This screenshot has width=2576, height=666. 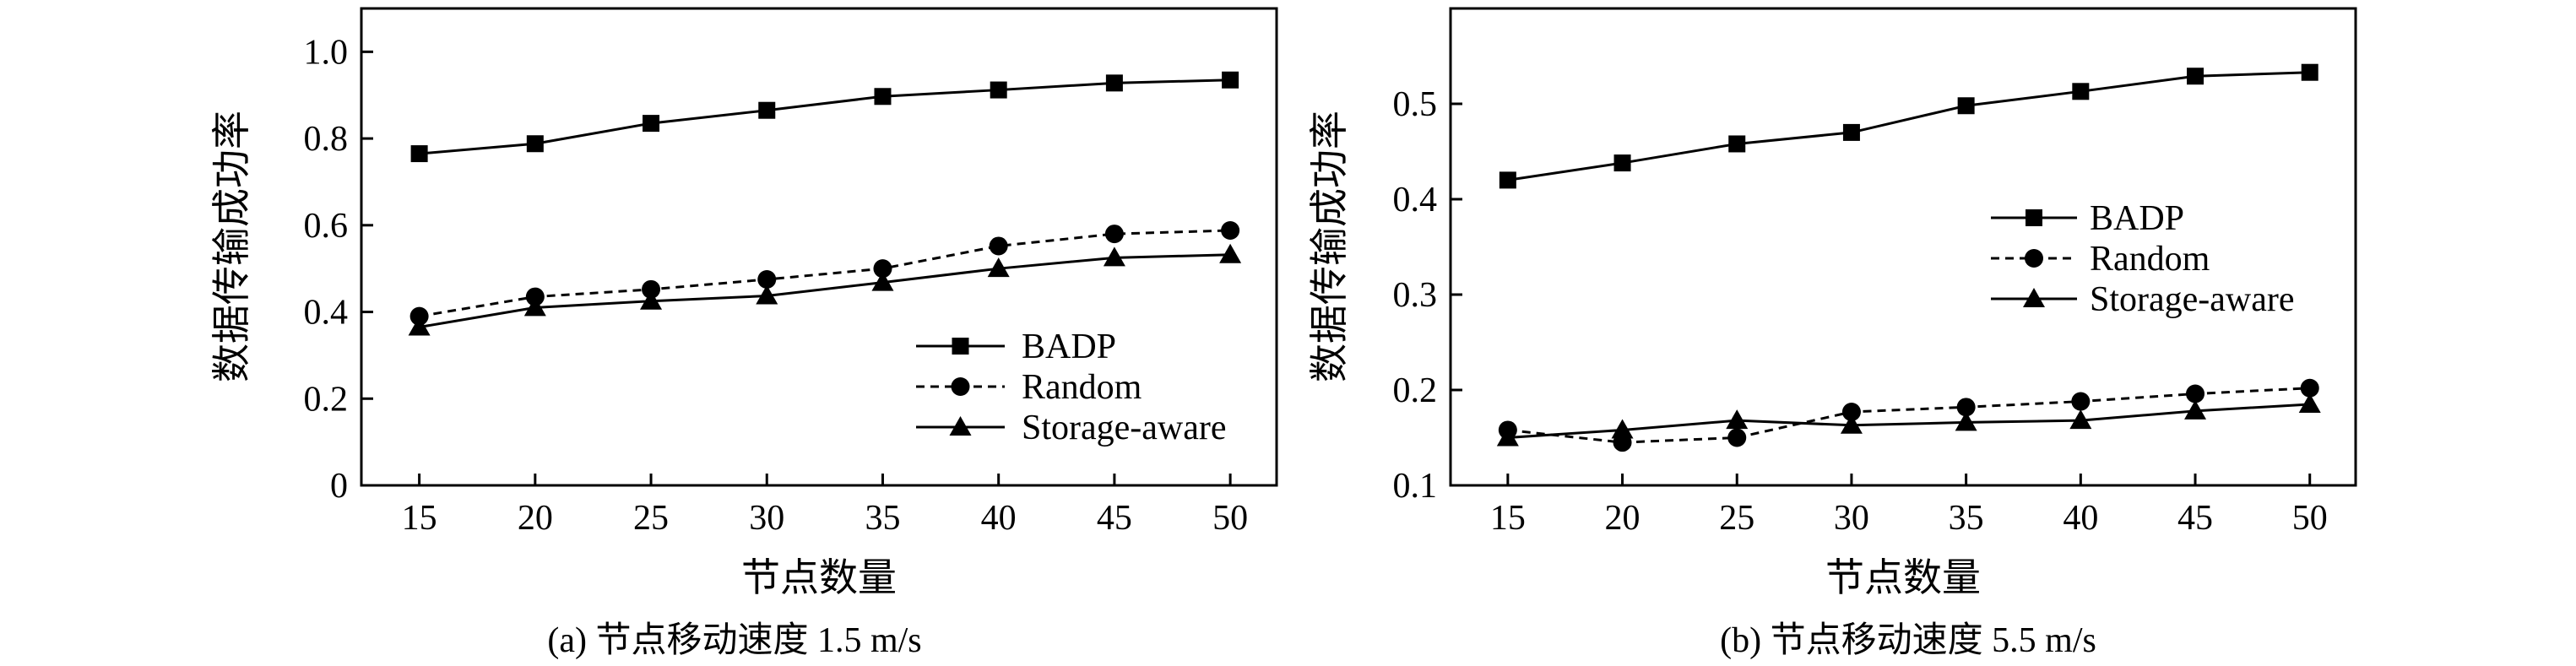 What do you see at coordinates (327, 226) in the screenshot?
I see `y-tick-label: 0.6` at bounding box center [327, 226].